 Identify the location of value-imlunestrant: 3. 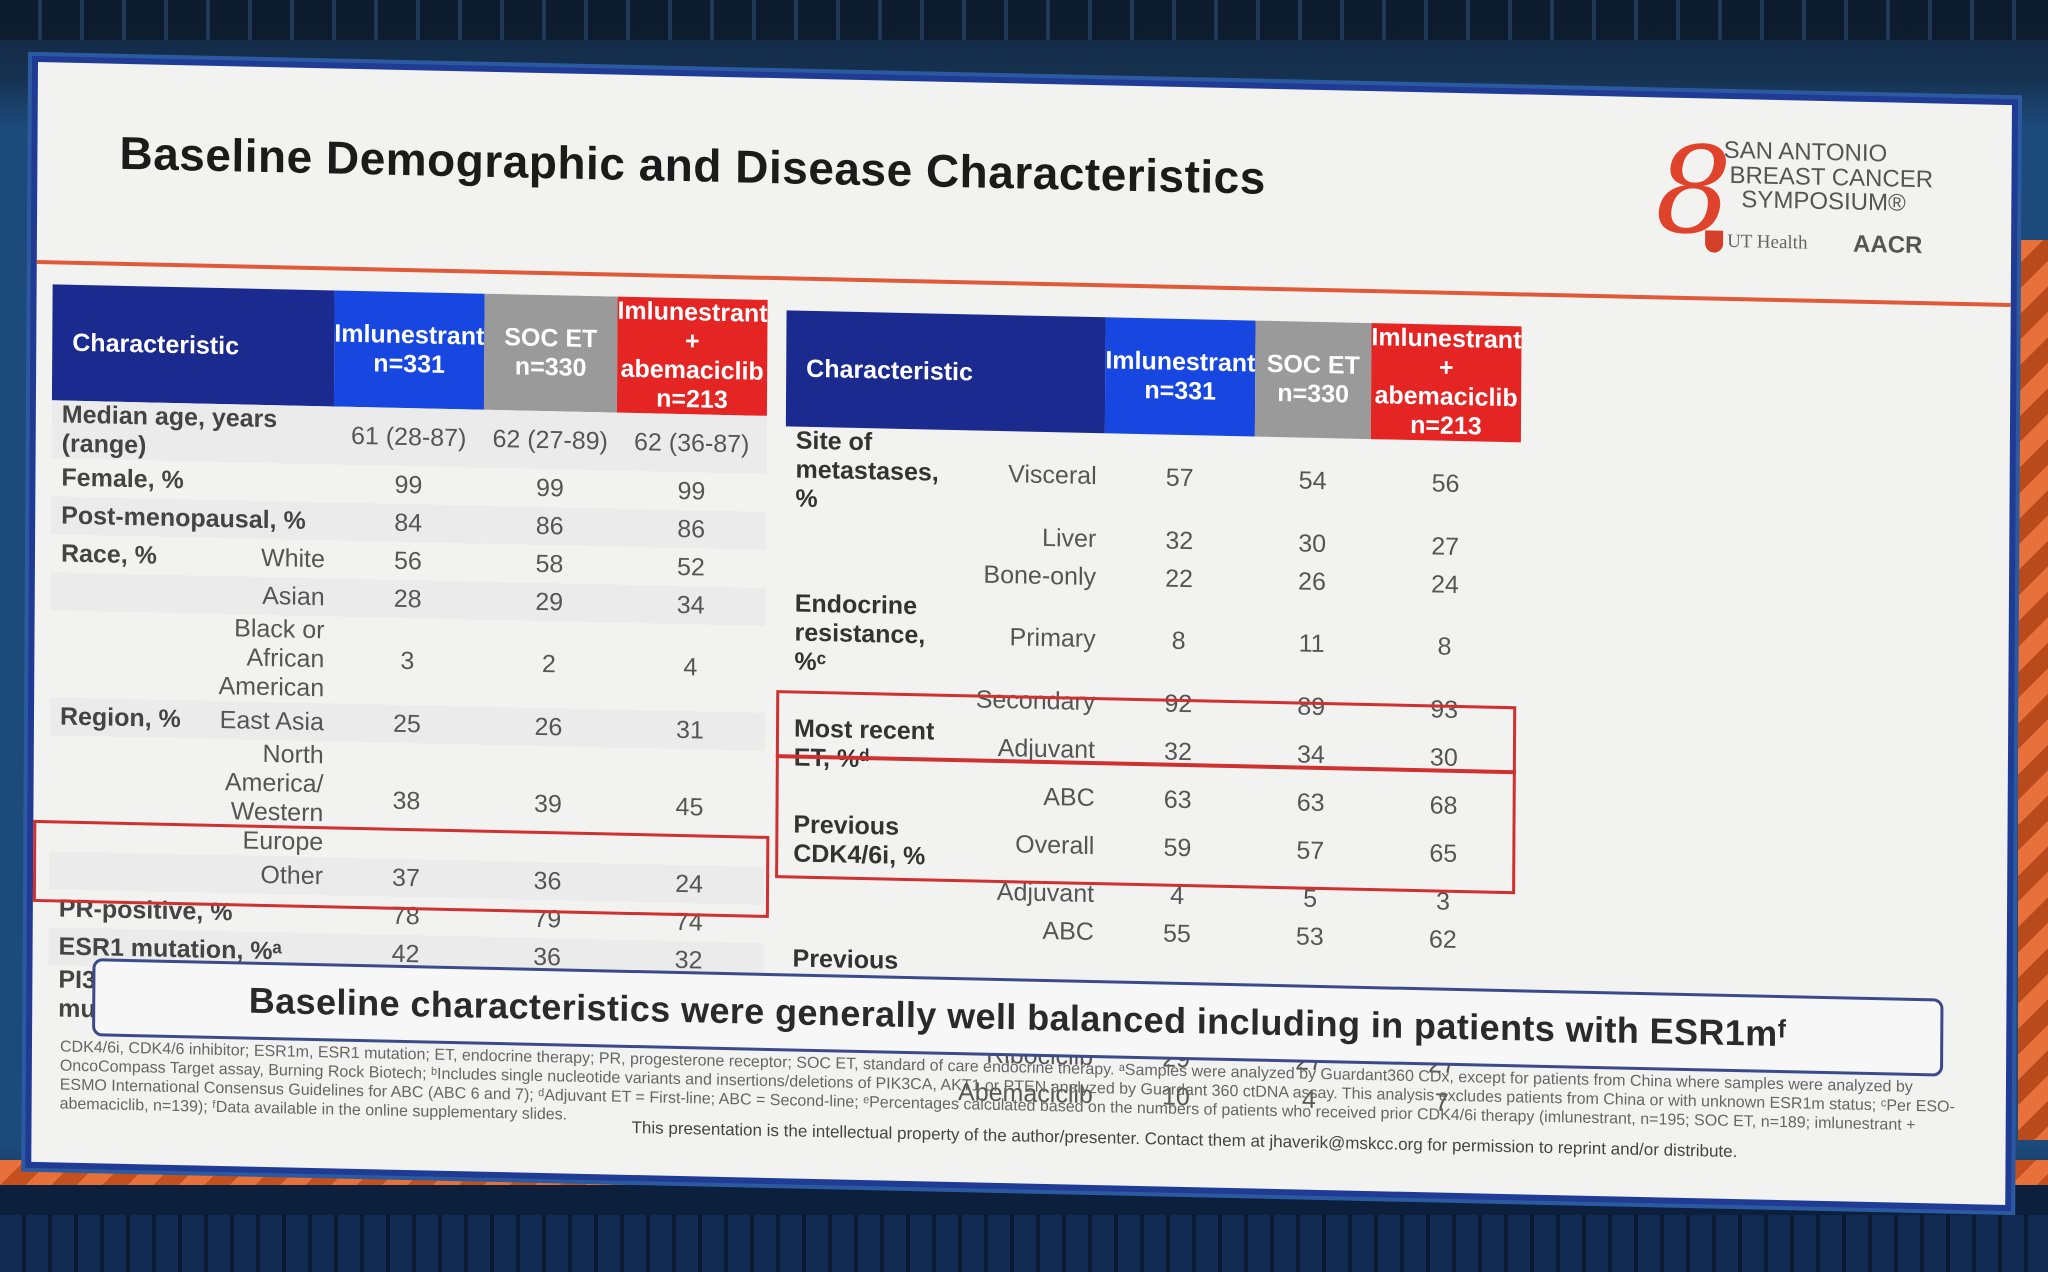
(407, 661).